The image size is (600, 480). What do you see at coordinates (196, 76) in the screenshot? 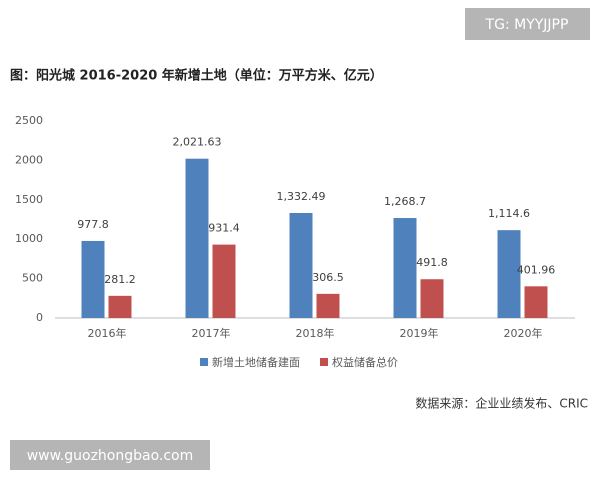
I see `chart-title: 图：阳光城 2016-2020 年新增土地（单位：万平方米、亿元）` at bounding box center [196, 76].